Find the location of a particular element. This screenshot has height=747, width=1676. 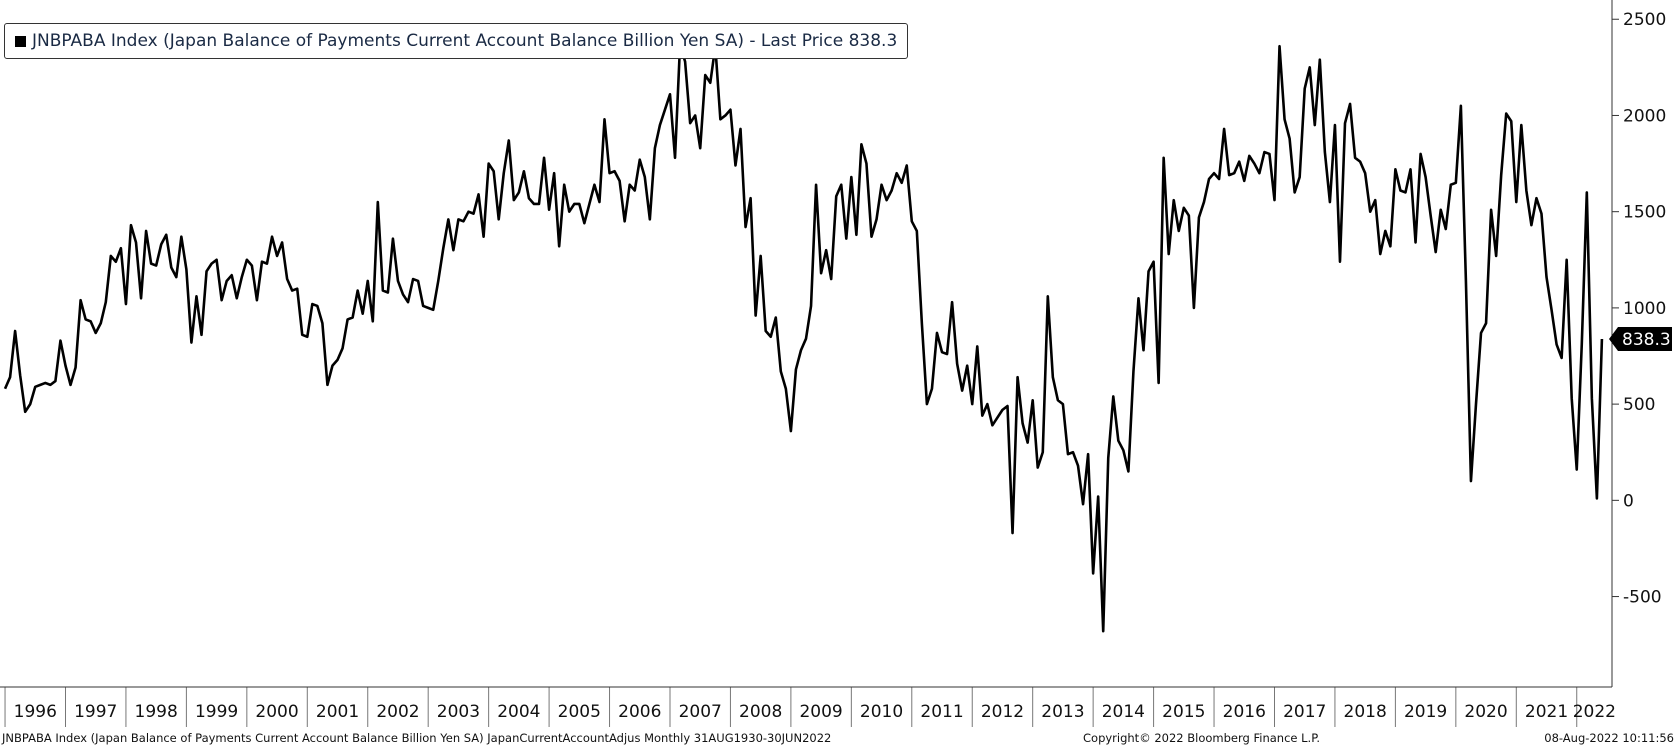

x-tick-label: 1998 is located at coordinates (156, 712).